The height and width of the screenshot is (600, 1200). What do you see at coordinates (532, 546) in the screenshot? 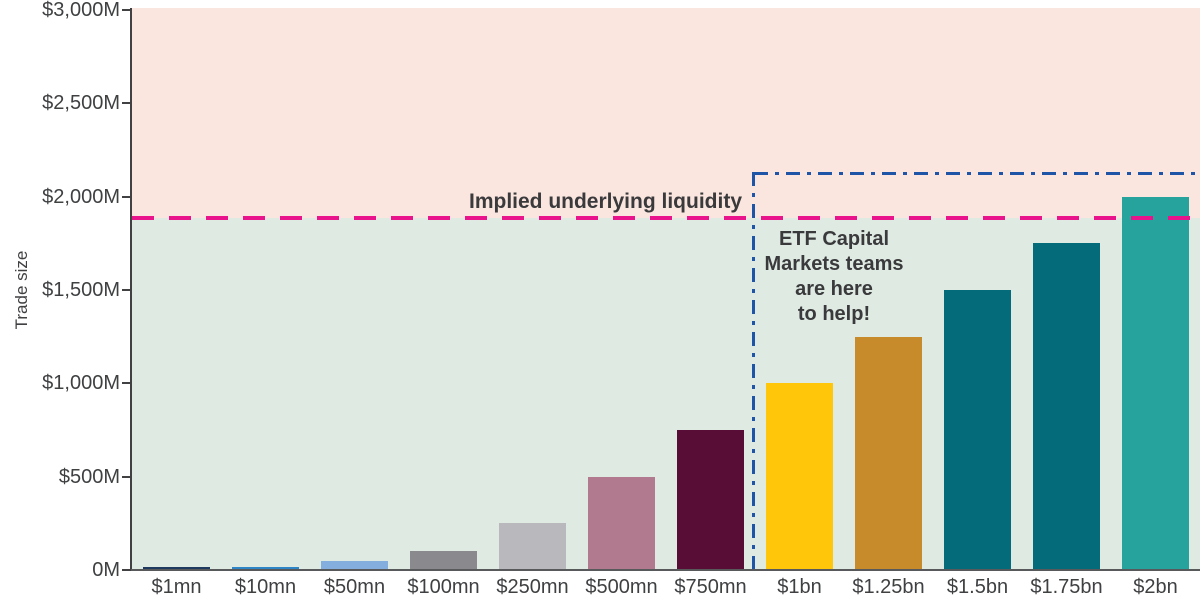
I see `bar-$250mn` at bounding box center [532, 546].